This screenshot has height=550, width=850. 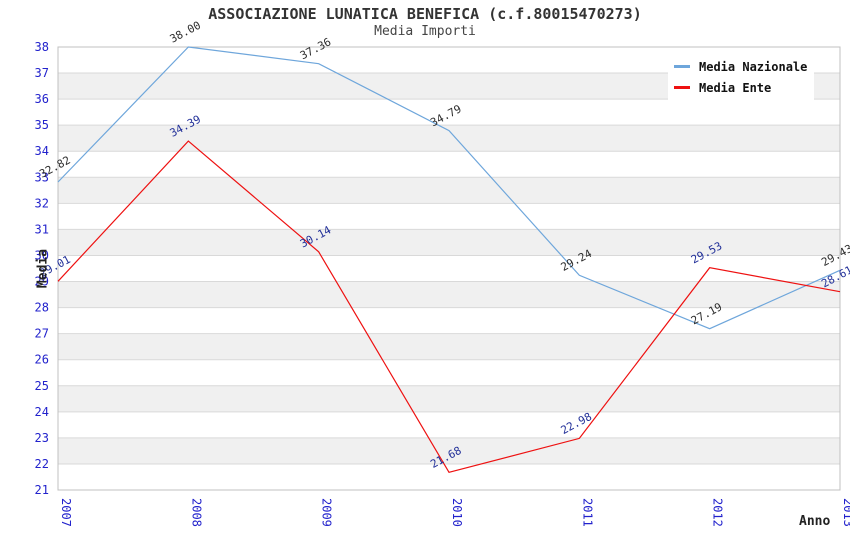 I want to click on legend-label: Media Ente, so click(x=735, y=87).